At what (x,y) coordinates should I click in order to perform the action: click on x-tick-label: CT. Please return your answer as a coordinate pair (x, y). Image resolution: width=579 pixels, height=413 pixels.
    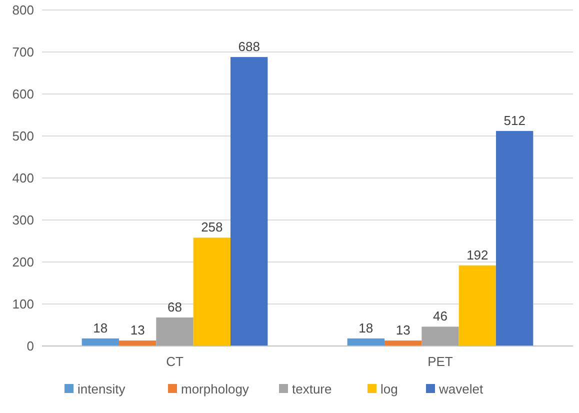
    Looking at the image, I should click on (175, 361).